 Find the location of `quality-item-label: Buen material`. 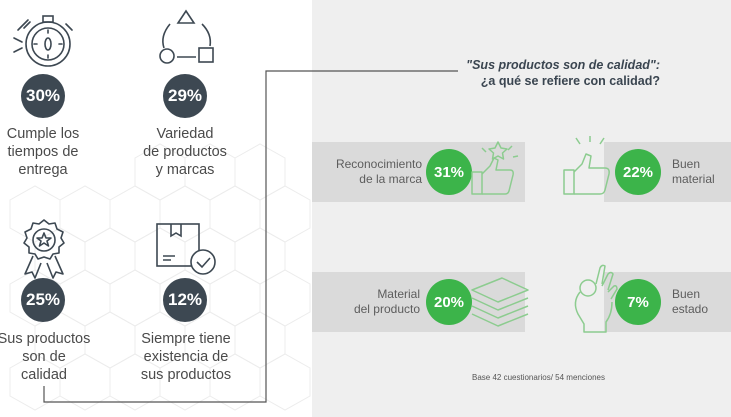

quality-item-label: Buen material is located at coordinates (693, 171).